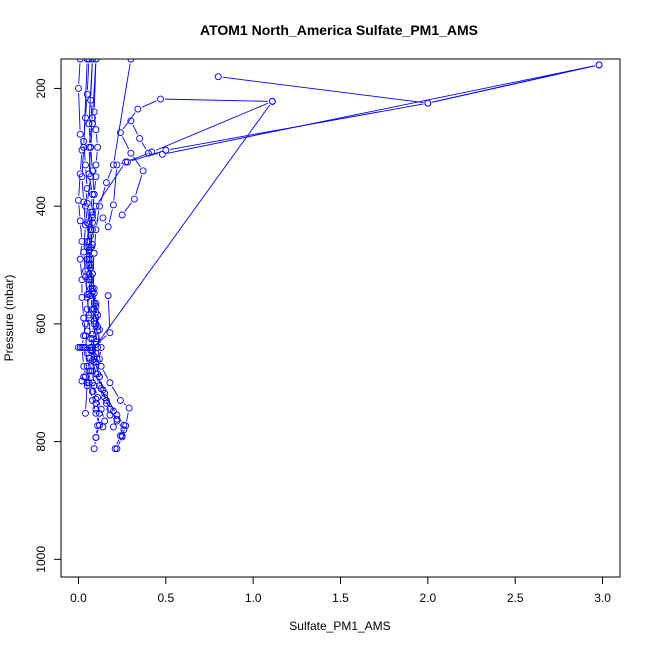 The image size is (650, 650). What do you see at coordinates (515, 598) in the screenshot?
I see `x-tick-label: 2.5` at bounding box center [515, 598].